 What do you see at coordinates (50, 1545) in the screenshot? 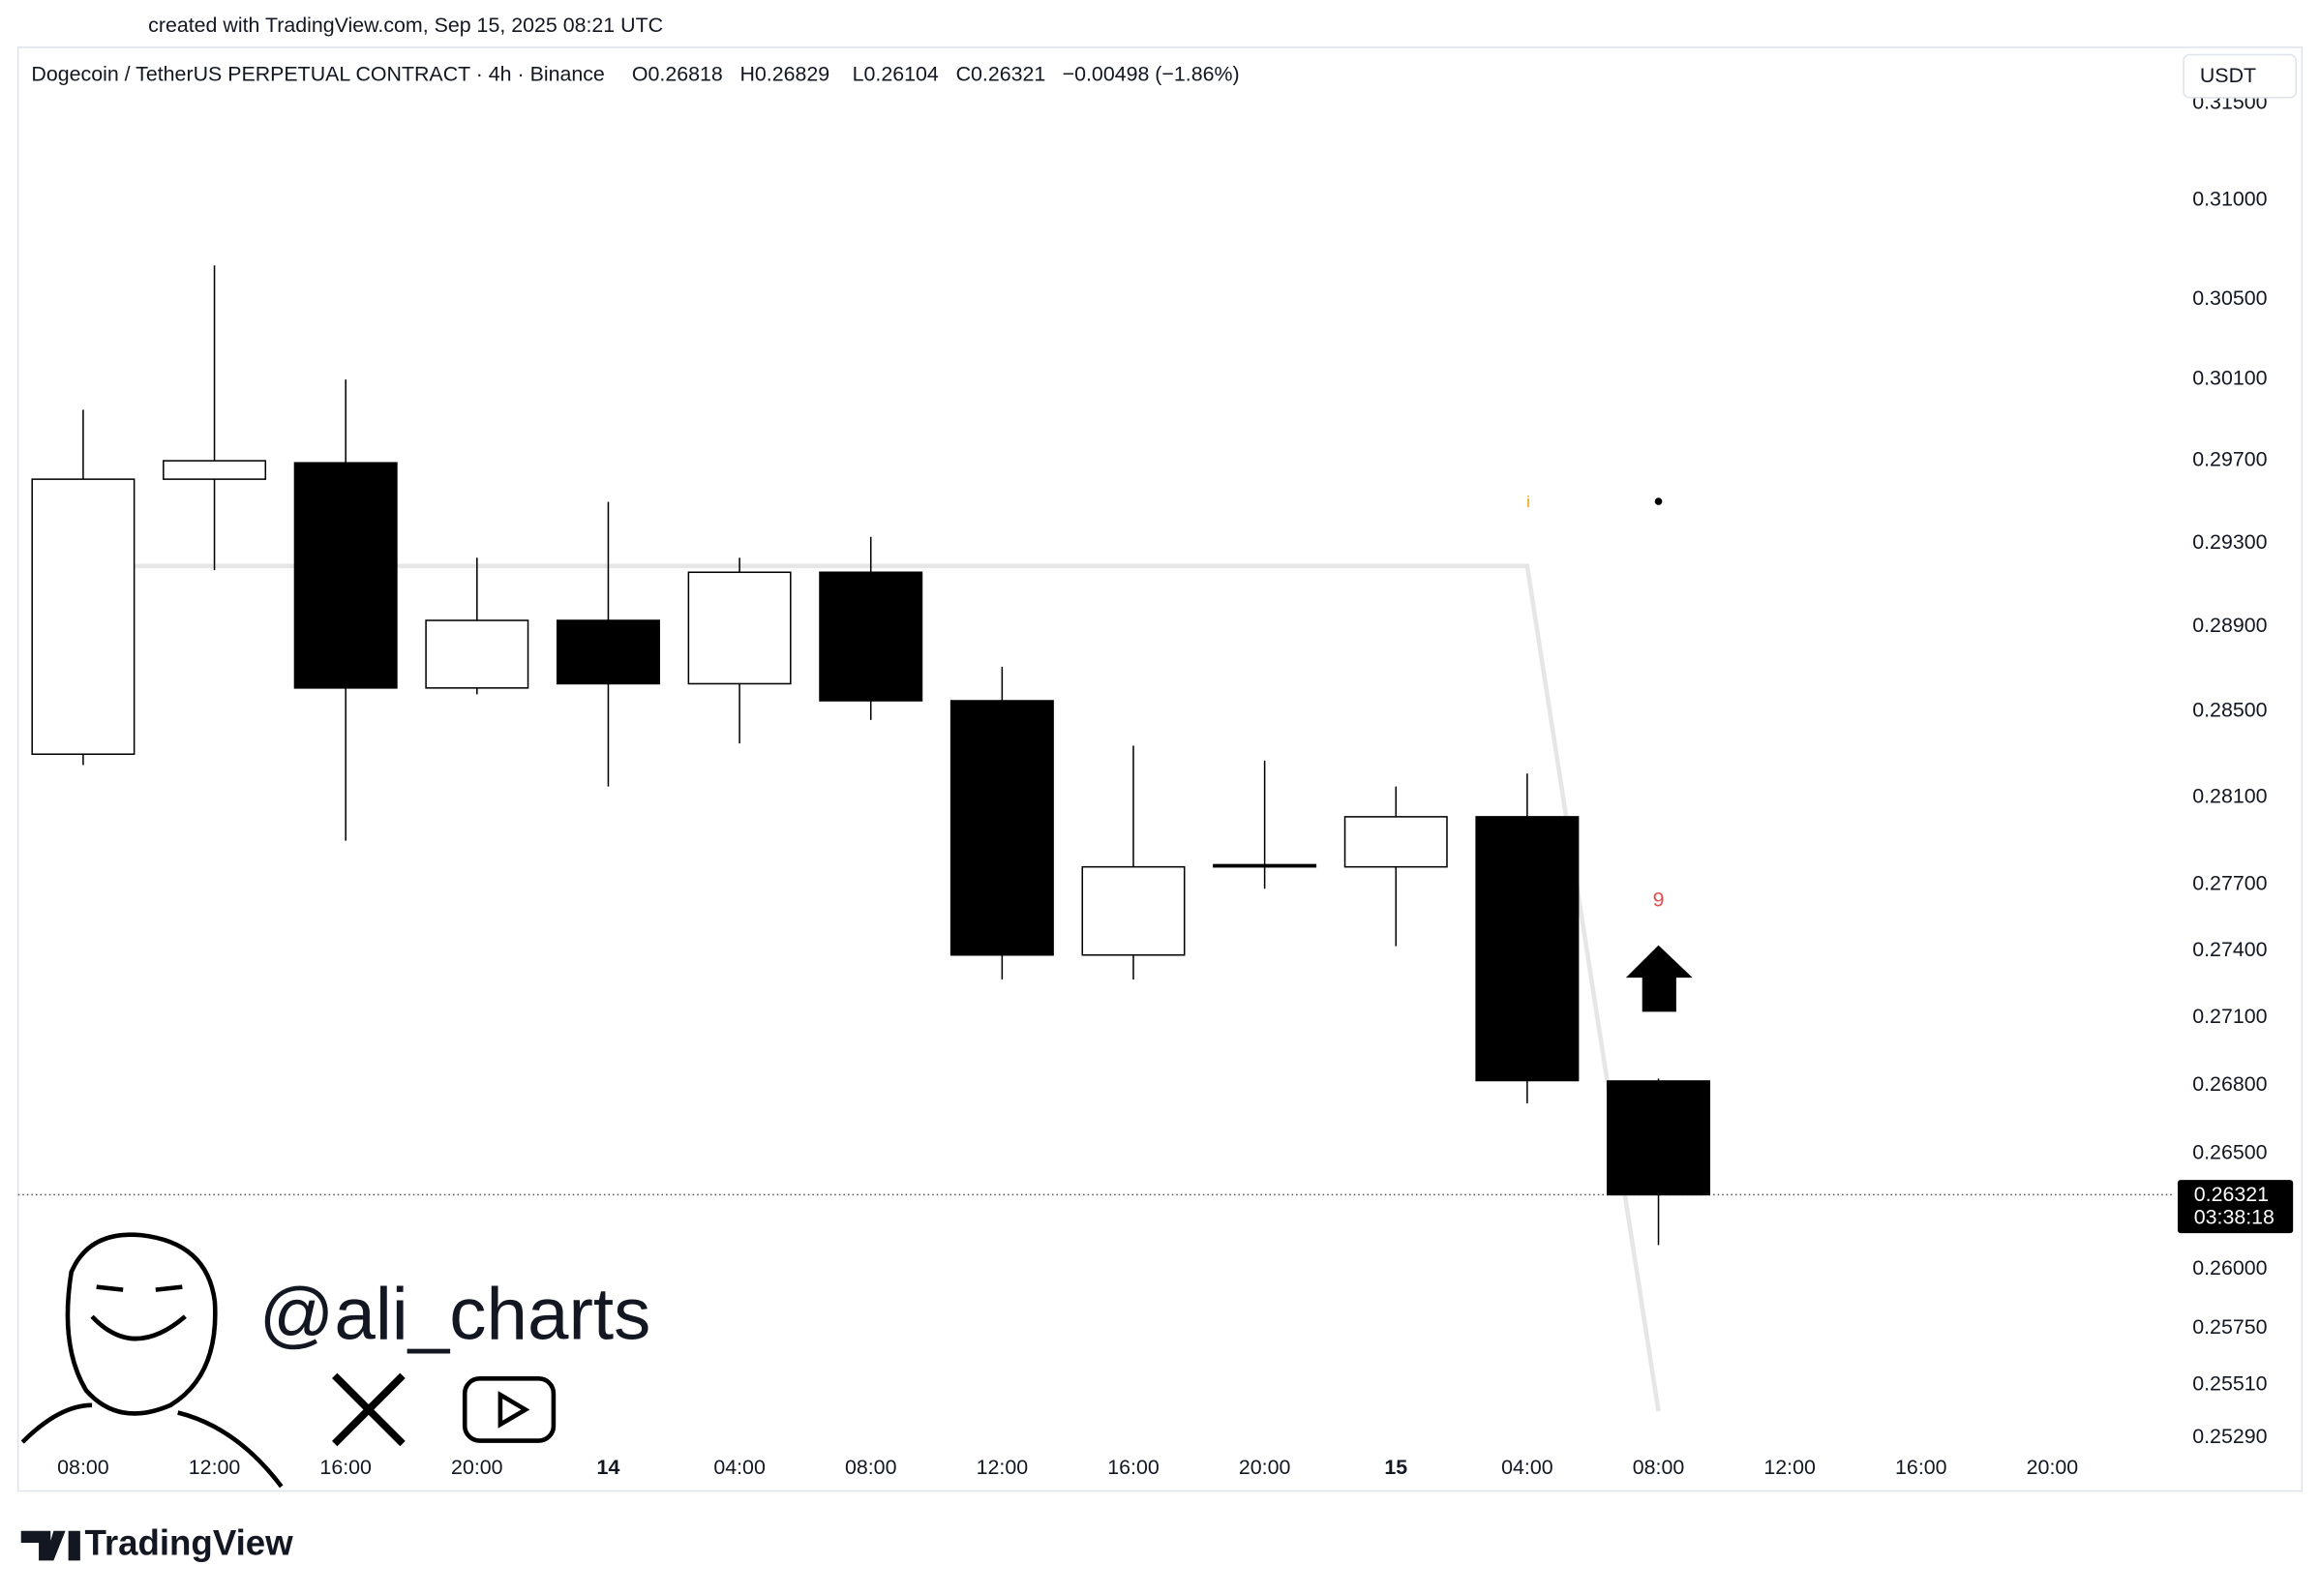
I see `brand-logo` at bounding box center [50, 1545].